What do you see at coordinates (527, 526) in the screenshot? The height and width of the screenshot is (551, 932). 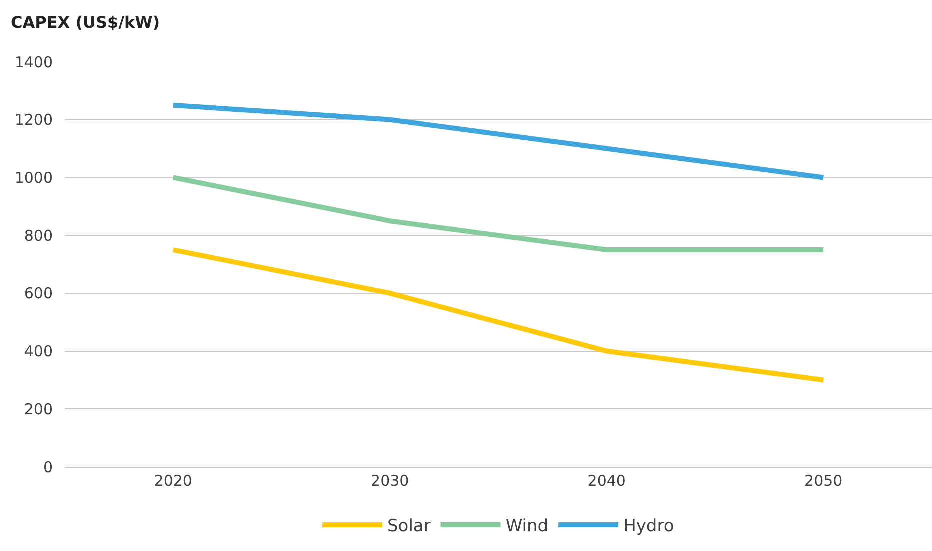 I see `legend-label: Wind` at bounding box center [527, 526].